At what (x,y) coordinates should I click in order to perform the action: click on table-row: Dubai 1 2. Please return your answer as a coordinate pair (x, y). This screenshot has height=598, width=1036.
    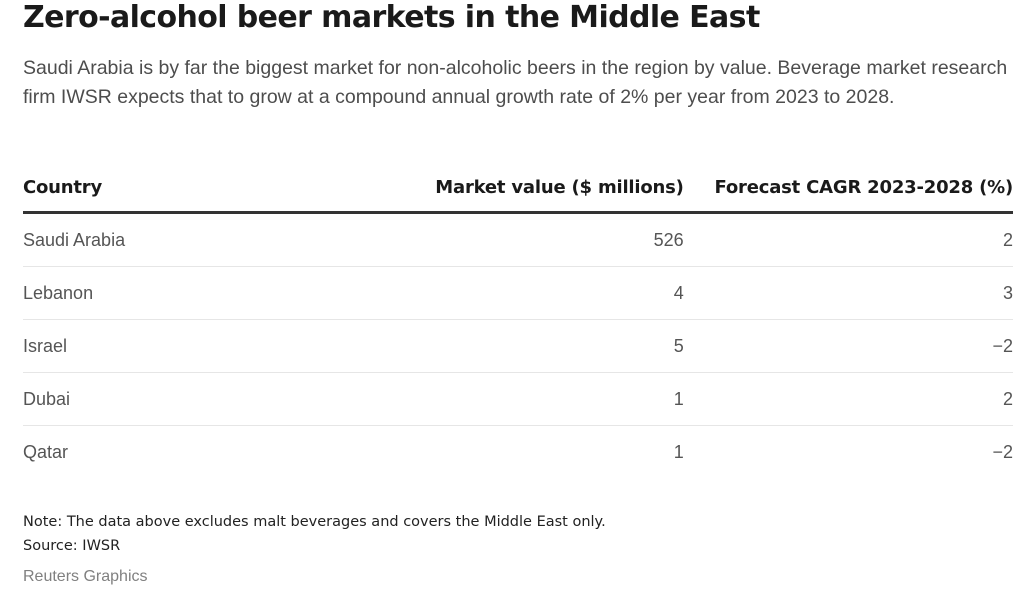
    Looking at the image, I should click on (518, 399).